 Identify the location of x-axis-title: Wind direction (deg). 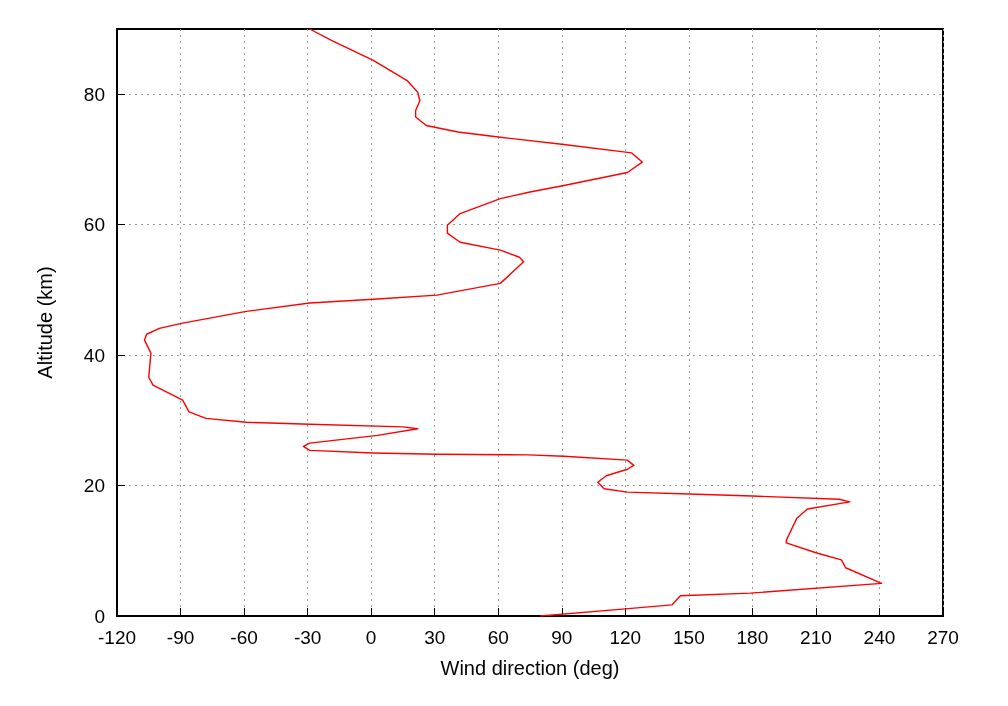
(530, 668).